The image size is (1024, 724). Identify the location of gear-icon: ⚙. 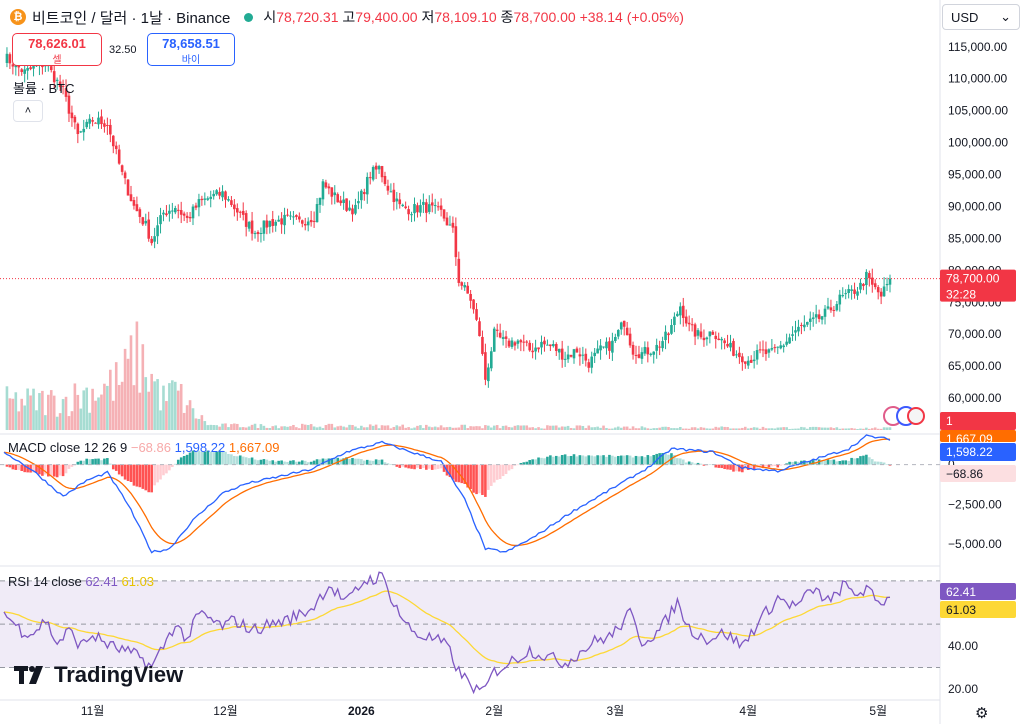
(982, 713).